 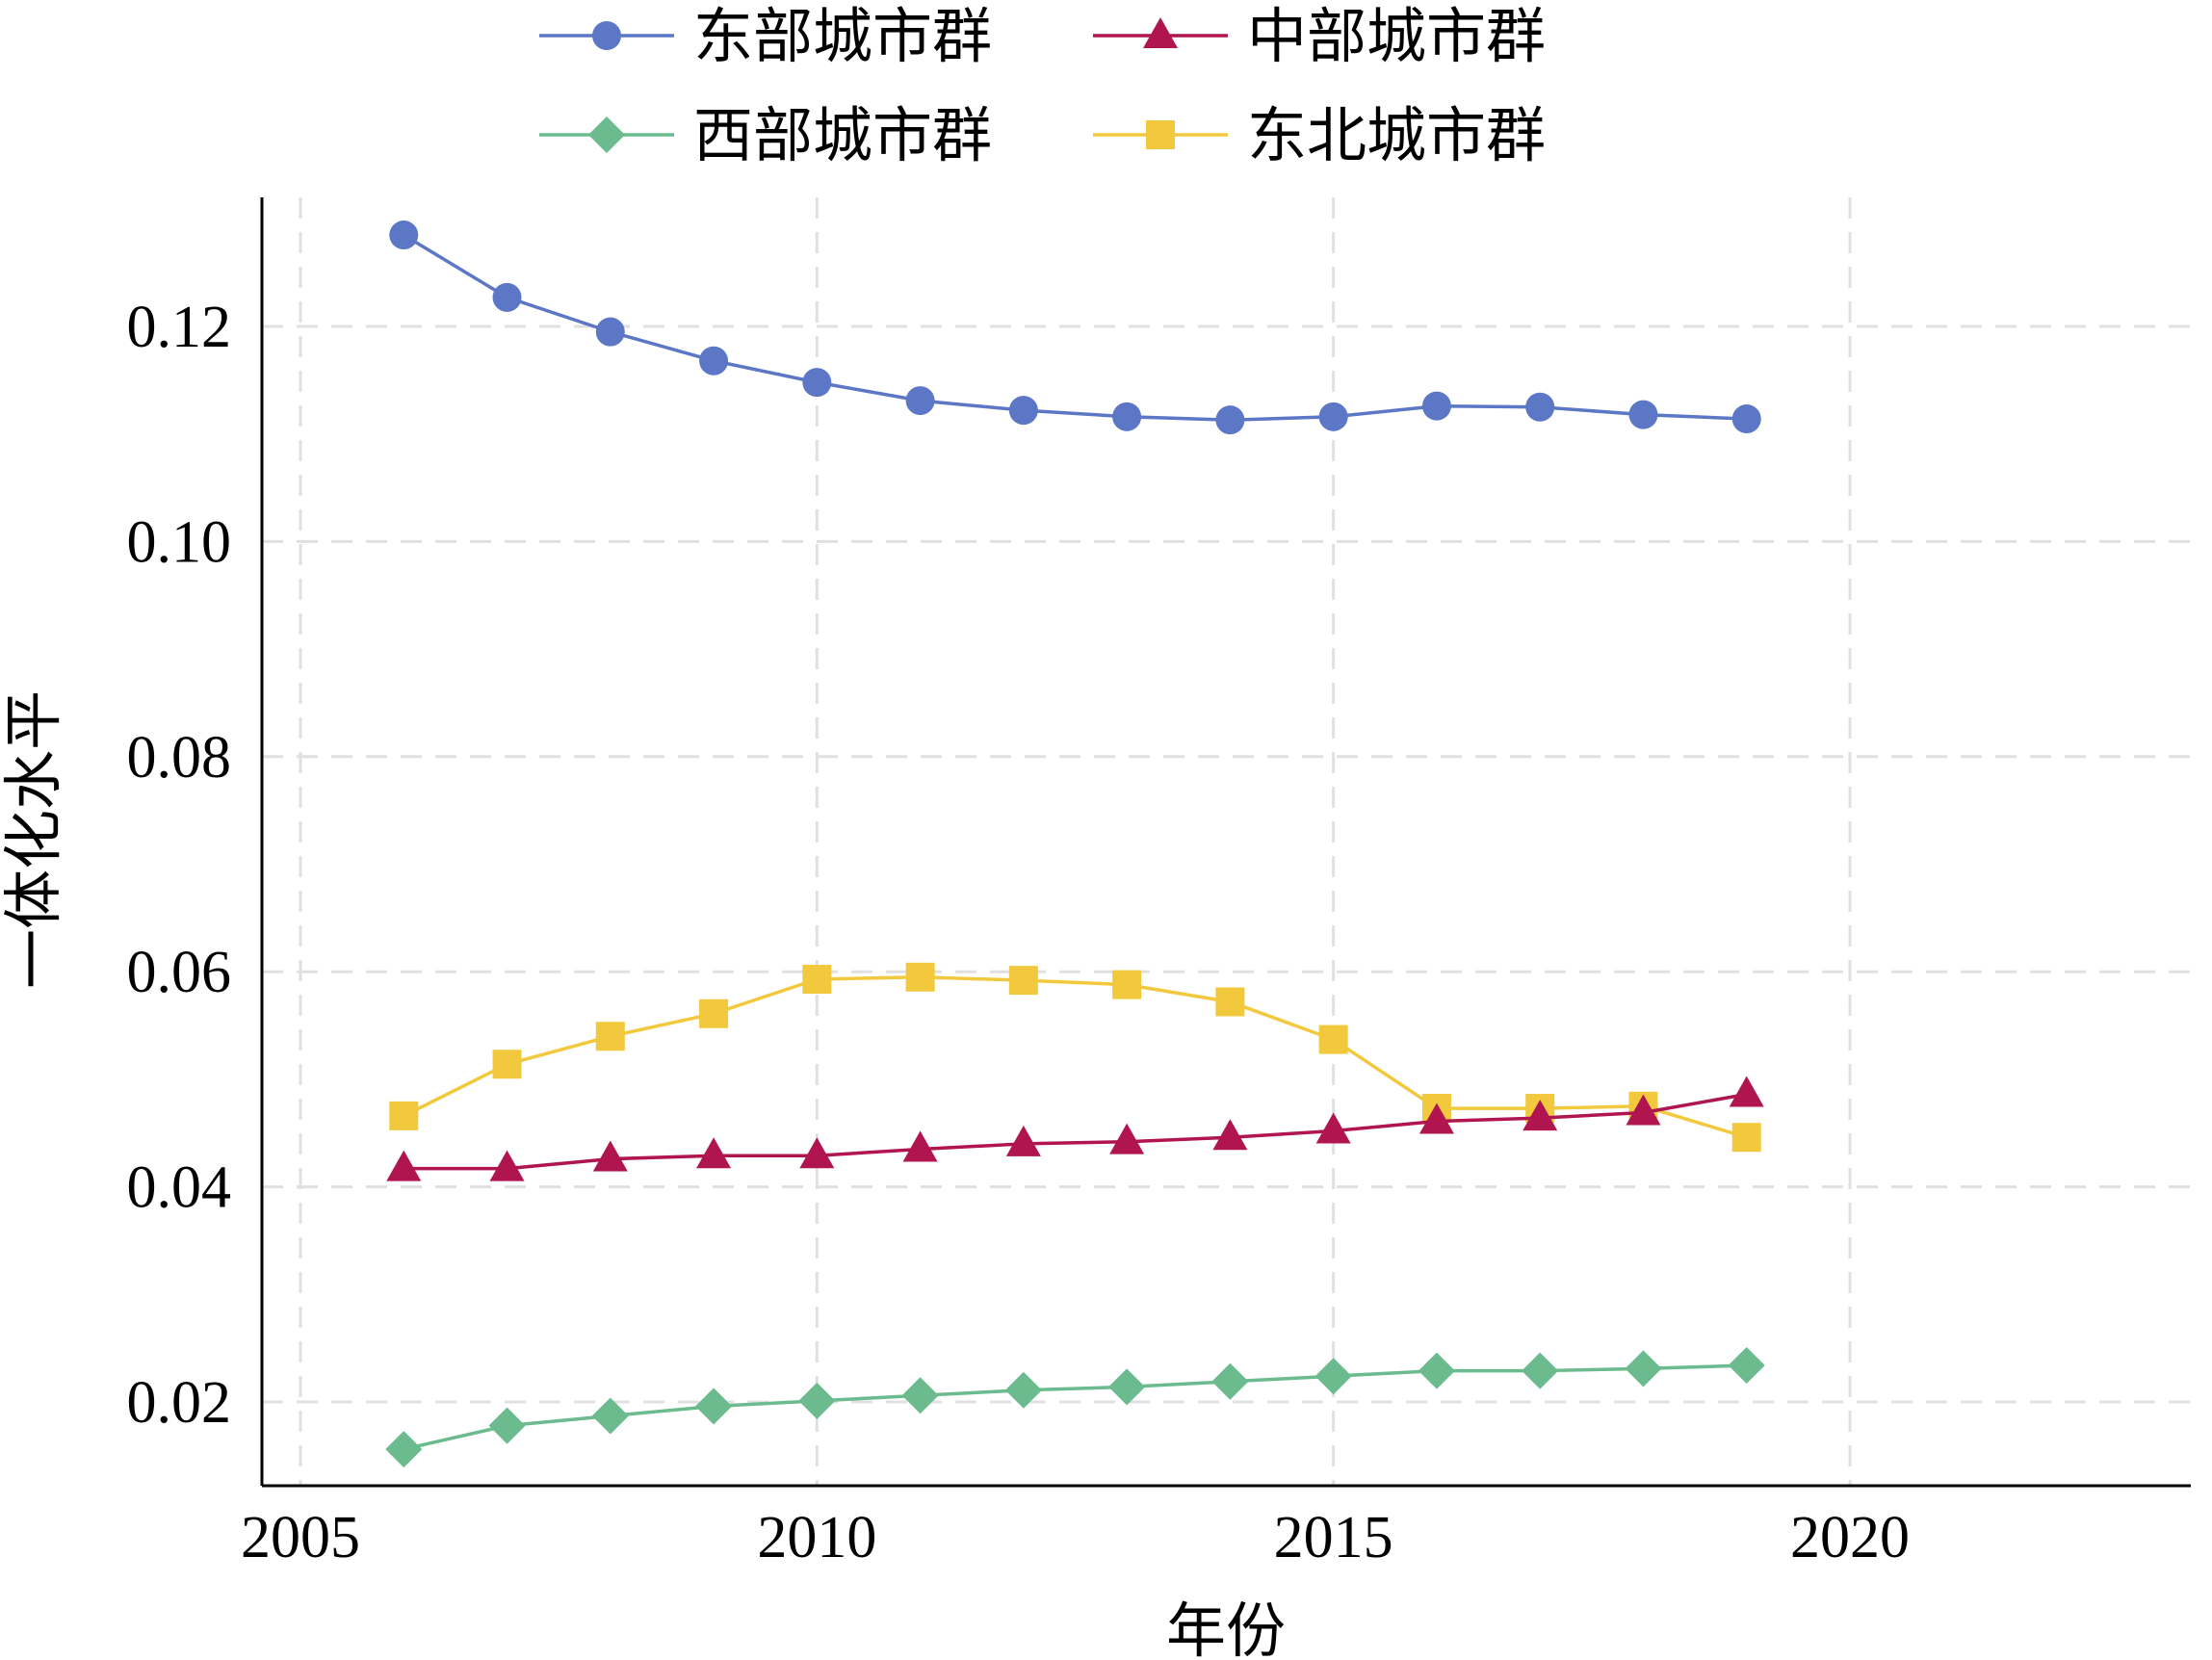 I want to click on y-tick-label: 0.06, so click(x=179, y=973).